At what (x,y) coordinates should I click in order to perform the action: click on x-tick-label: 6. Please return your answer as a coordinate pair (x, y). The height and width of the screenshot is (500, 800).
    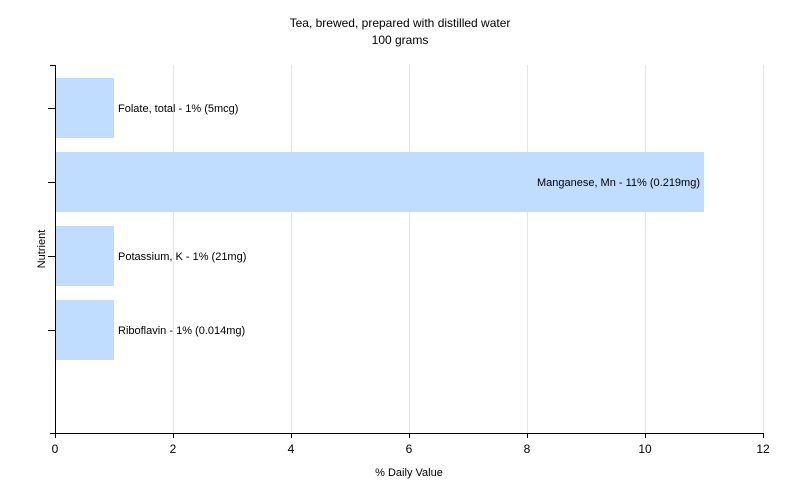
    Looking at the image, I should click on (409, 449).